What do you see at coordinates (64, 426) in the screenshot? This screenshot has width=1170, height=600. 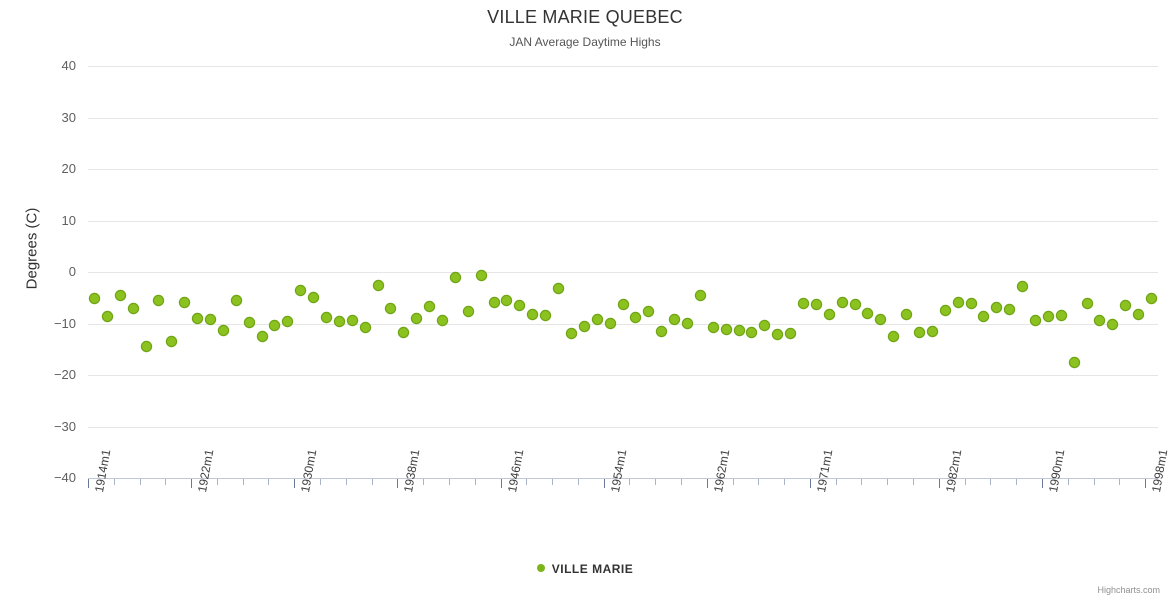 I see `y-axis-tick-label: −30` at bounding box center [64, 426].